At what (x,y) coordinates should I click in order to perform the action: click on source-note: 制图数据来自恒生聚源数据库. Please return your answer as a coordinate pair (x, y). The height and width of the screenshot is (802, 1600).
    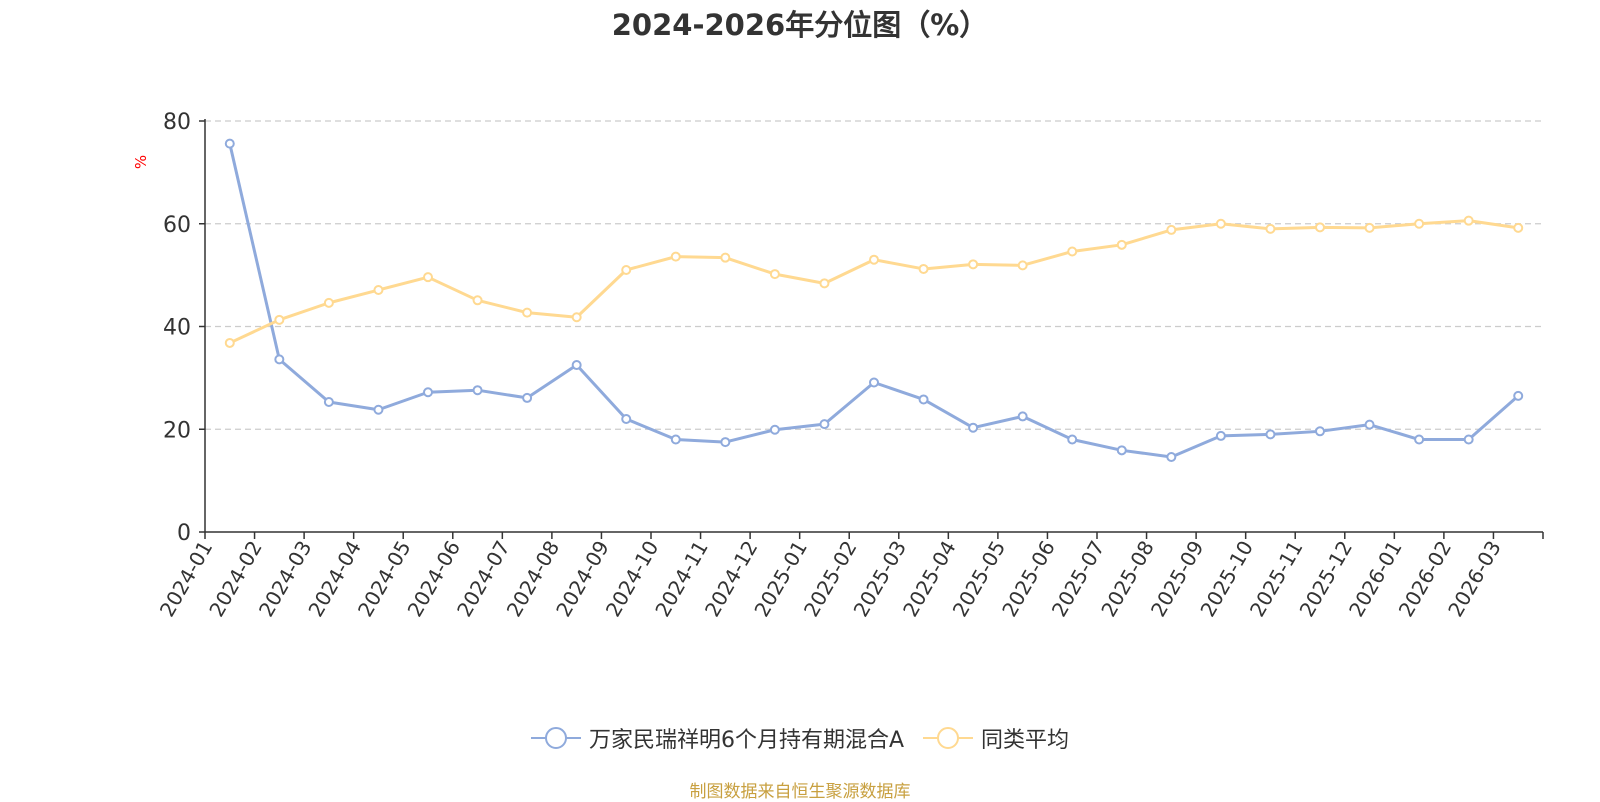
    Looking at the image, I should click on (800, 792).